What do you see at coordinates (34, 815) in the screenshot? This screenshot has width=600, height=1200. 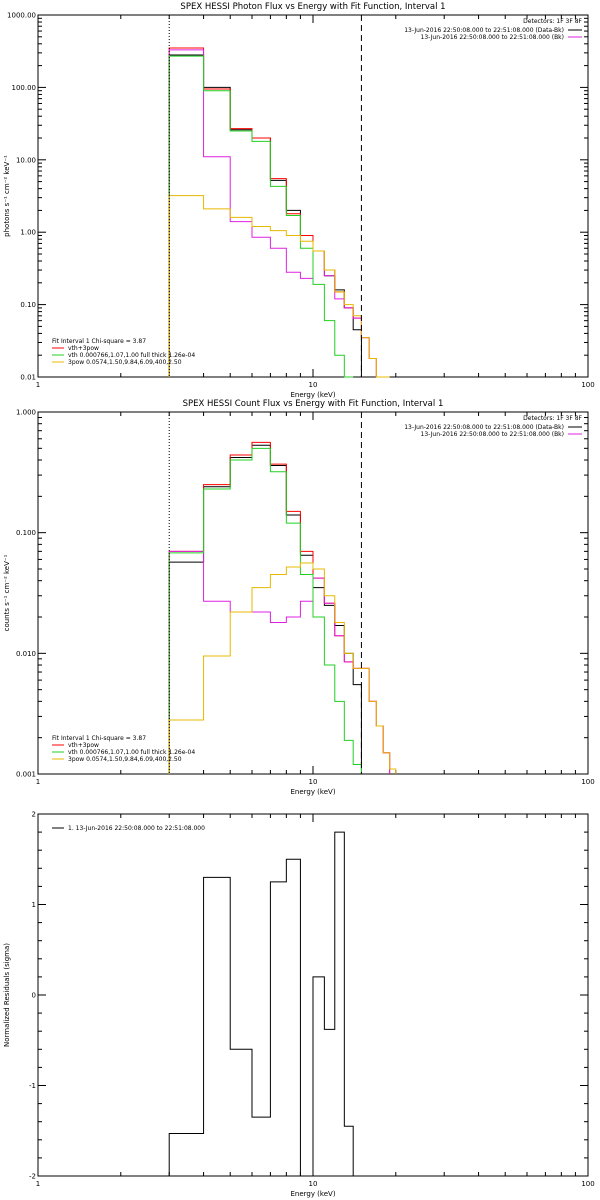 I see `y-tick-label: 2` at bounding box center [34, 815].